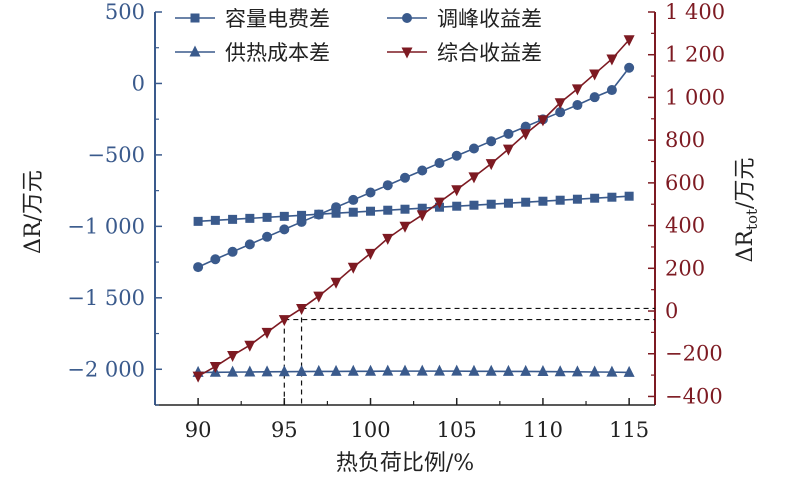 This screenshot has height=482, width=800. What do you see at coordinates (277, 53) in the screenshot?
I see `legend-label: 供热成本差` at bounding box center [277, 53].